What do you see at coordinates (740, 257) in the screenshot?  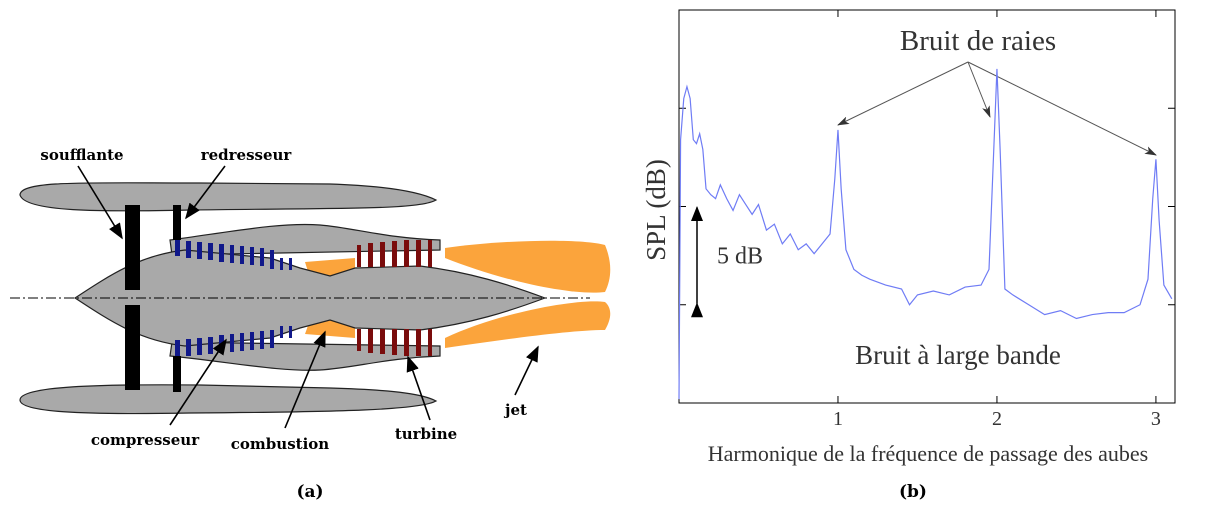 I see `span-label: 5 dB` at bounding box center [740, 257].